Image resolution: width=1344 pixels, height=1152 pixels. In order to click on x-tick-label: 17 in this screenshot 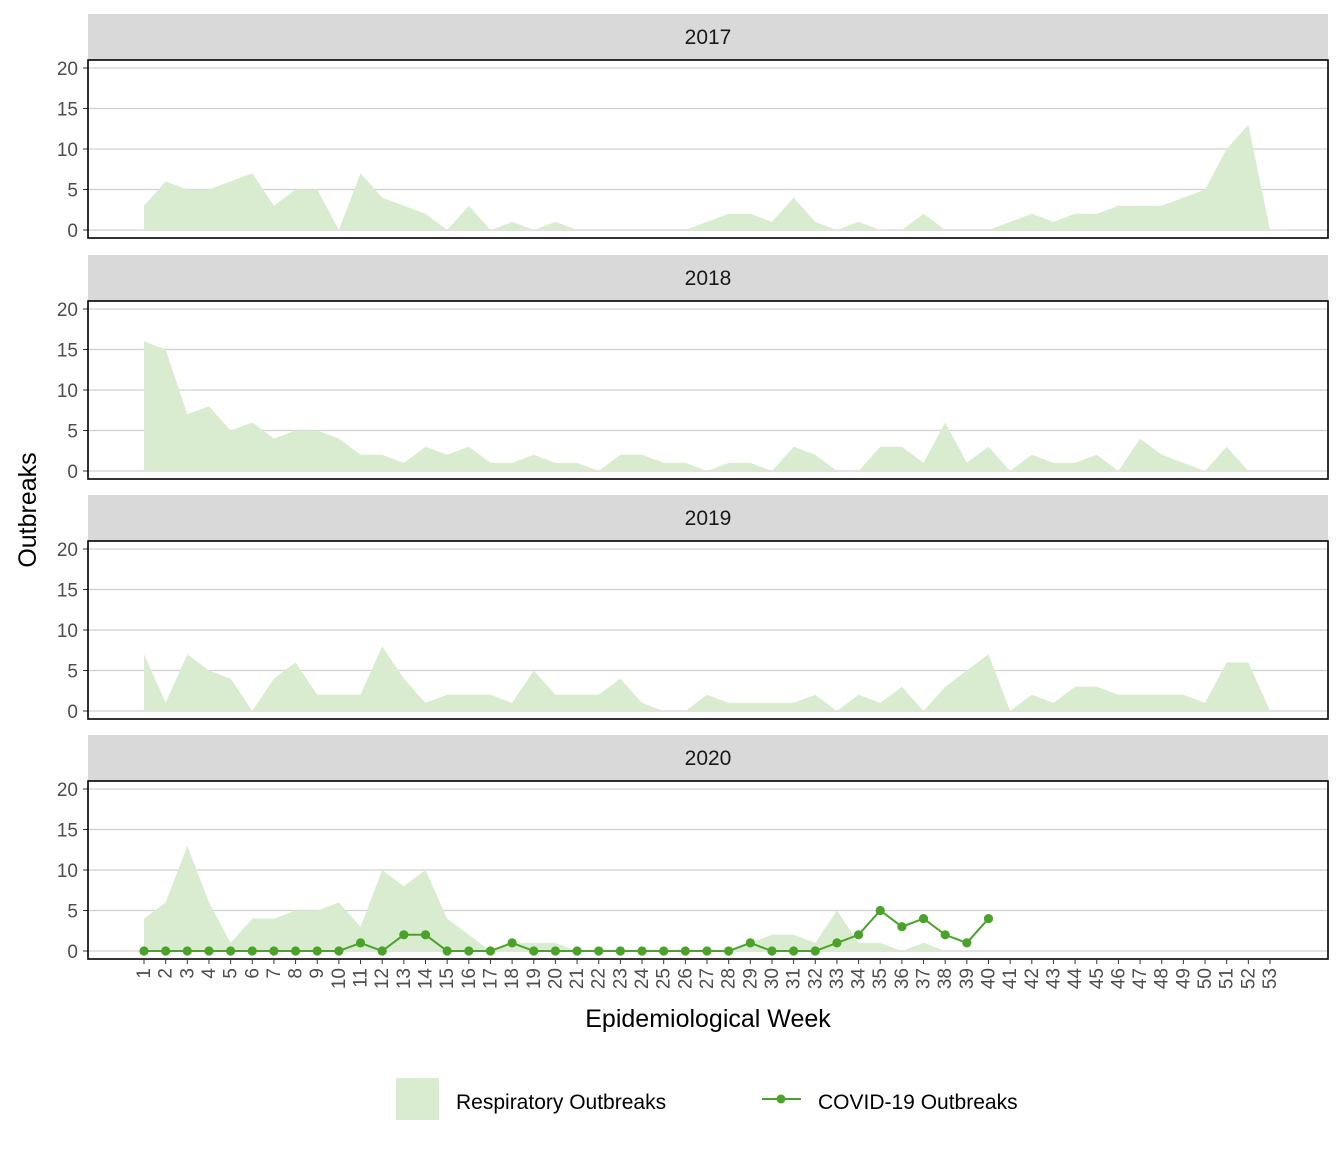, I will do `click(490, 978)`.